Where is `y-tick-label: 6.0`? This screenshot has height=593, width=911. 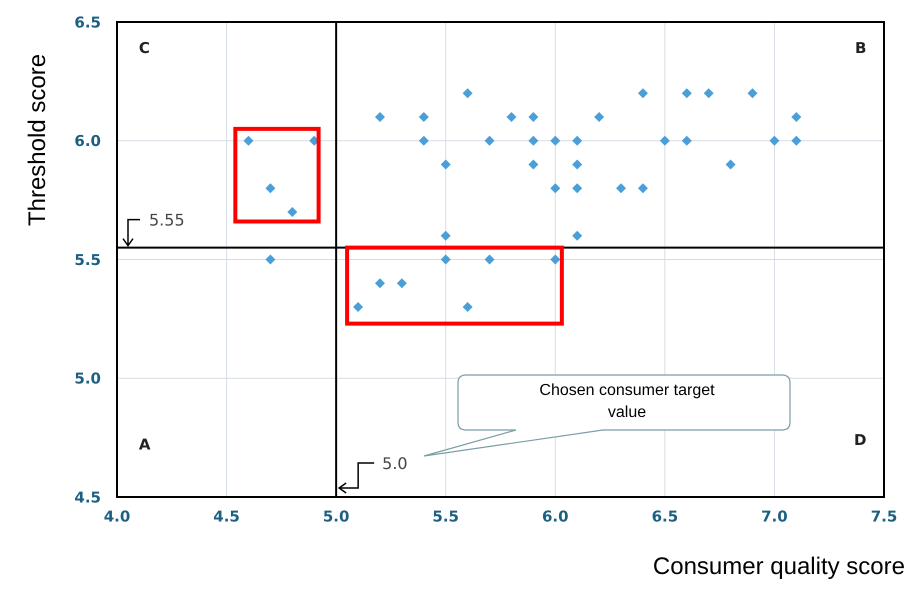
y-tick-label: 6.0 is located at coordinates (87, 141).